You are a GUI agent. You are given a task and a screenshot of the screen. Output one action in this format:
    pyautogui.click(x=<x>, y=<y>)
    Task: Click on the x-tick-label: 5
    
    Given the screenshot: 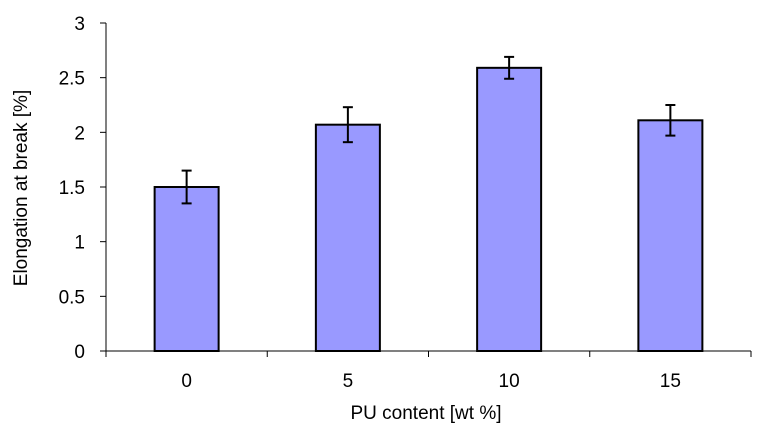 What is the action you would take?
    pyautogui.click(x=348, y=381)
    